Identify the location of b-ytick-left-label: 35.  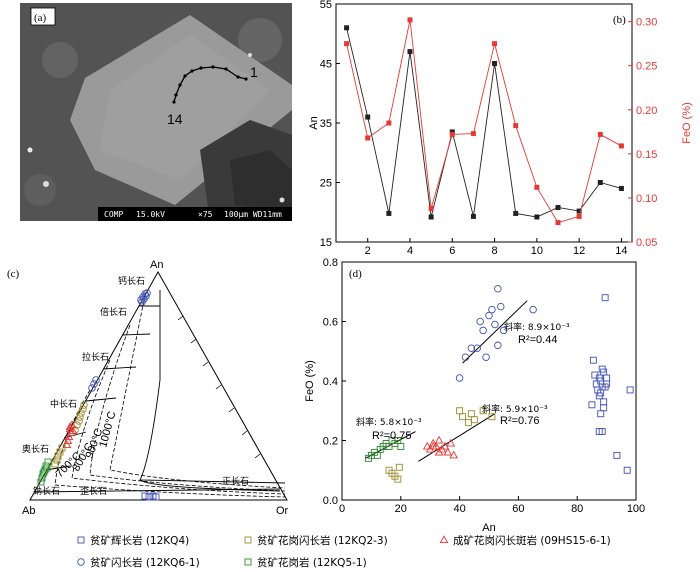
(326, 124).